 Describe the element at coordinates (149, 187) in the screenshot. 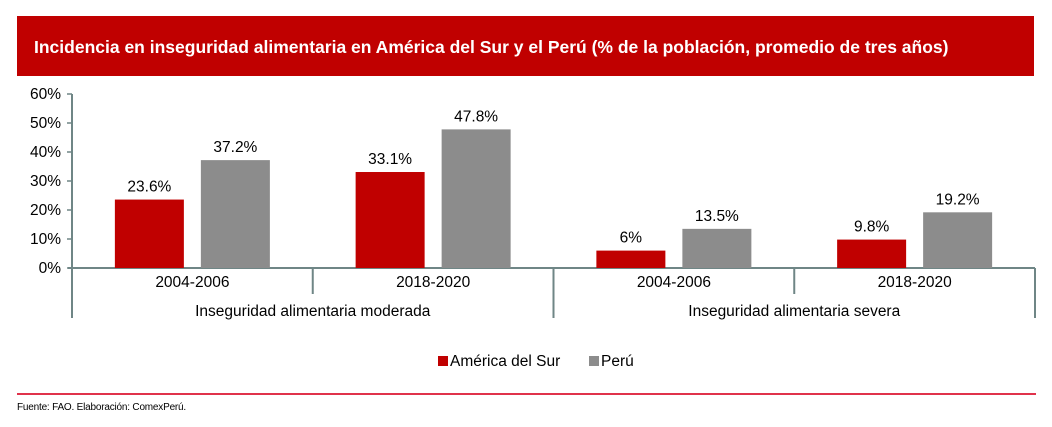

I see `data-label: 23.6%` at that location.